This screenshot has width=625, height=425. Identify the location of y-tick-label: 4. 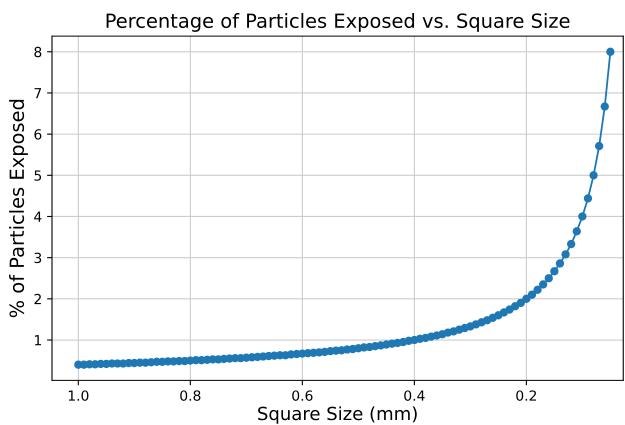
(38, 217).